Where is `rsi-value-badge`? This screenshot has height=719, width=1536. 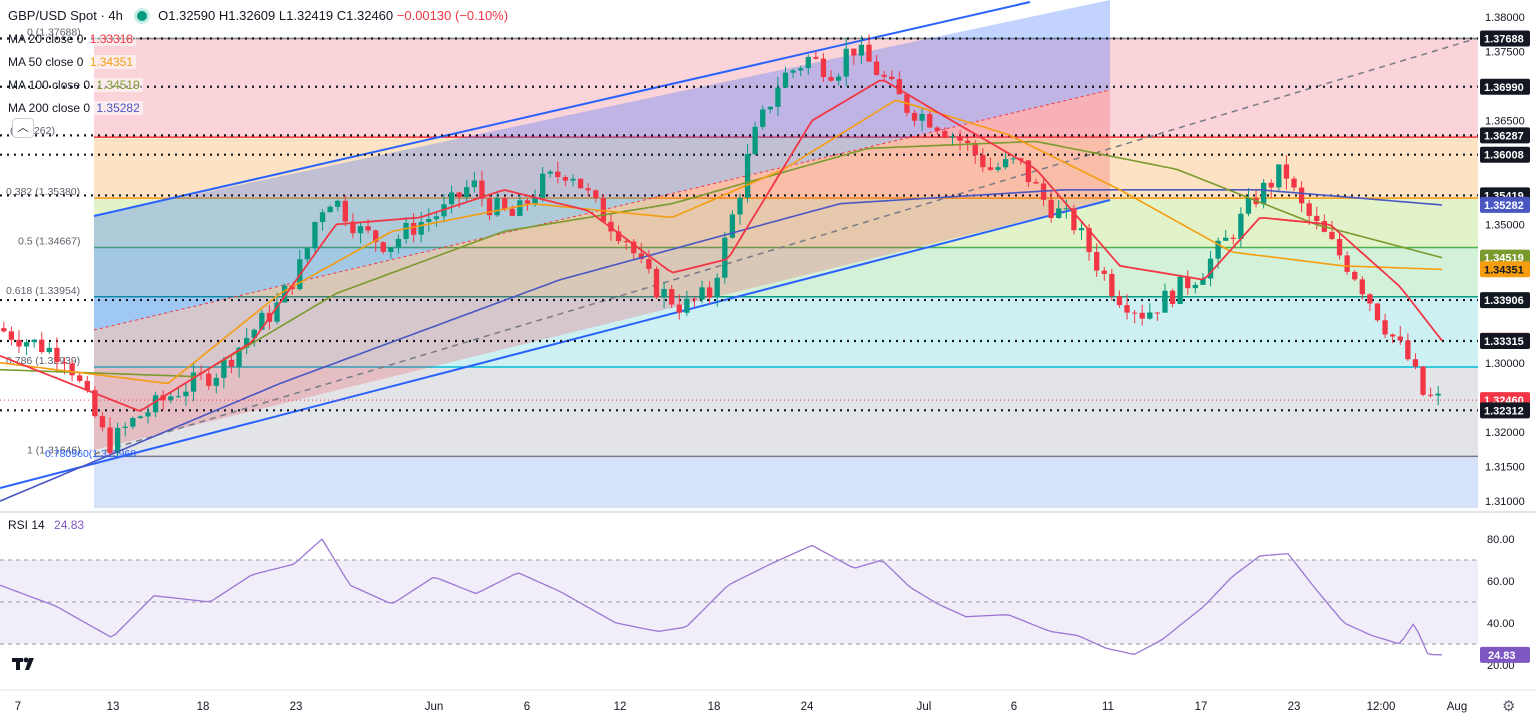
rsi-value-badge is located at coordinates (1505, 654).